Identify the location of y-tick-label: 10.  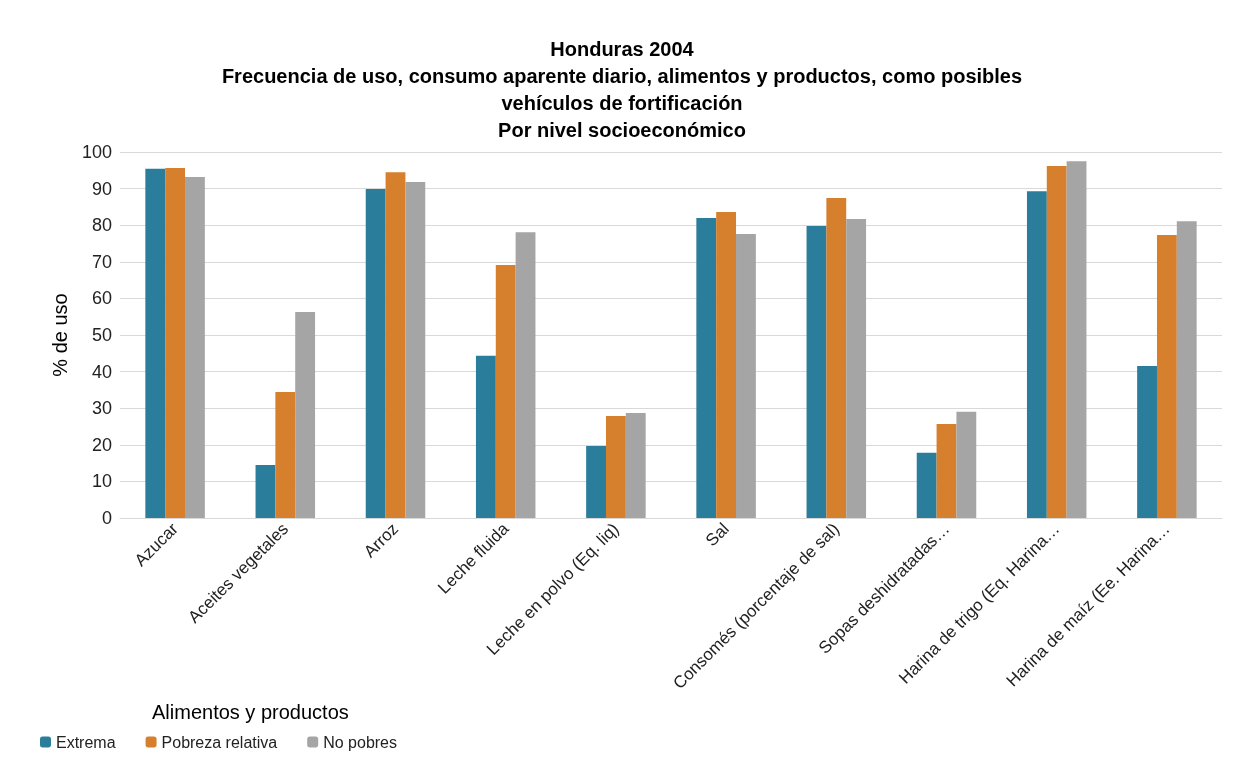
(101, 481).